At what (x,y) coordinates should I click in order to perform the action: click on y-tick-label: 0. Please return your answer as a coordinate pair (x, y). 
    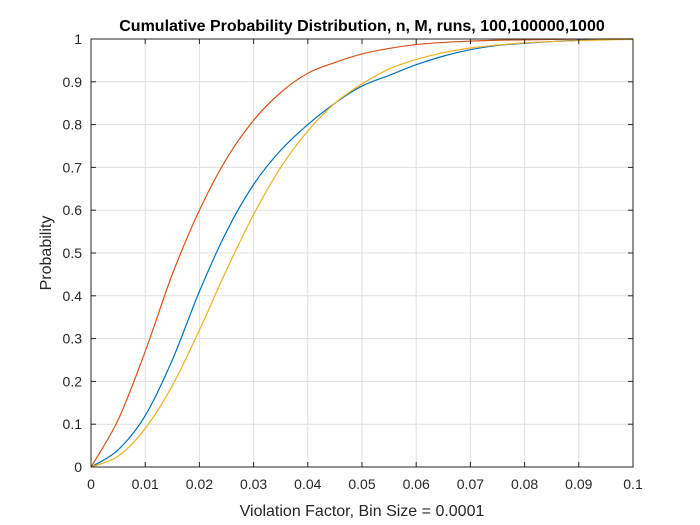
    Looking at the image, I should click on (78, 467).